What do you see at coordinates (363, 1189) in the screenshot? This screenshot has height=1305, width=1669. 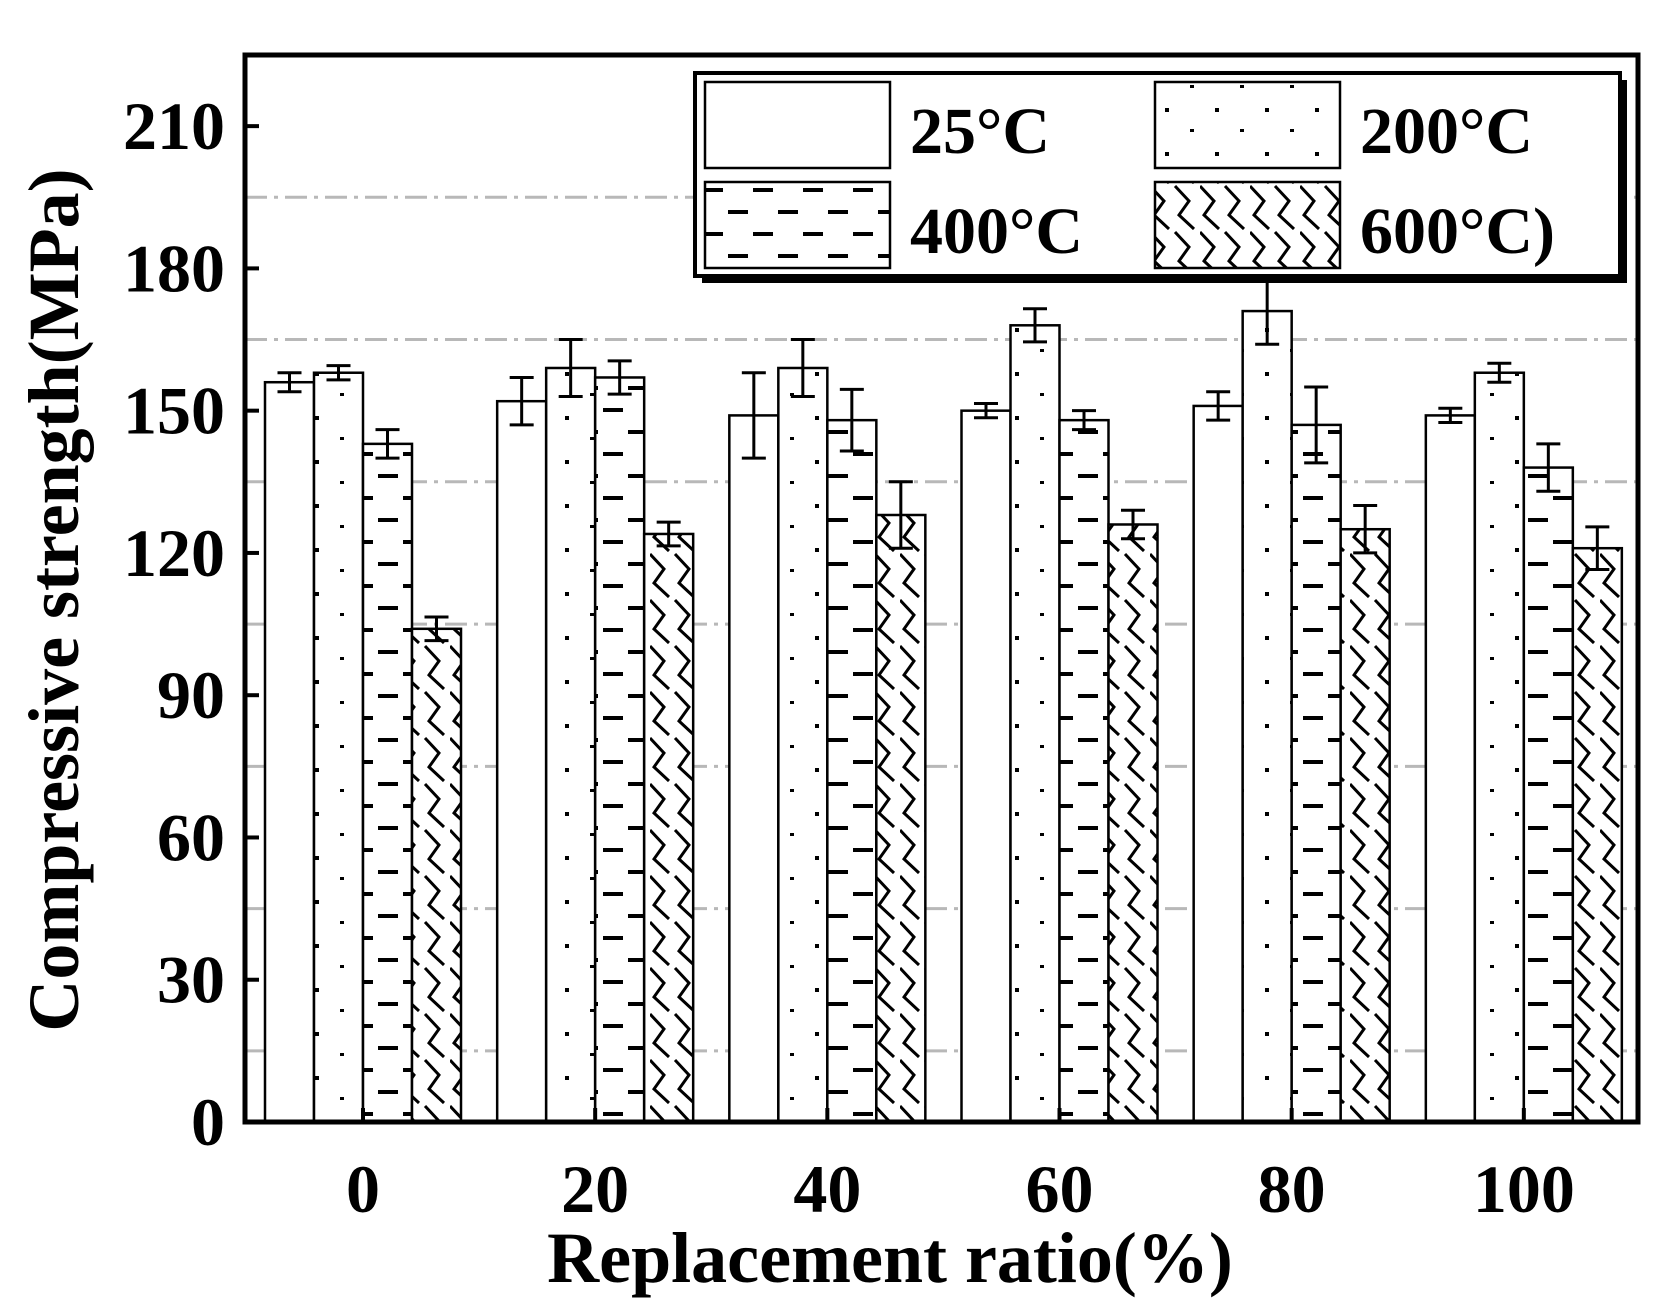 I see `x-tick-label: 0` at bounding box center [363, 1189].